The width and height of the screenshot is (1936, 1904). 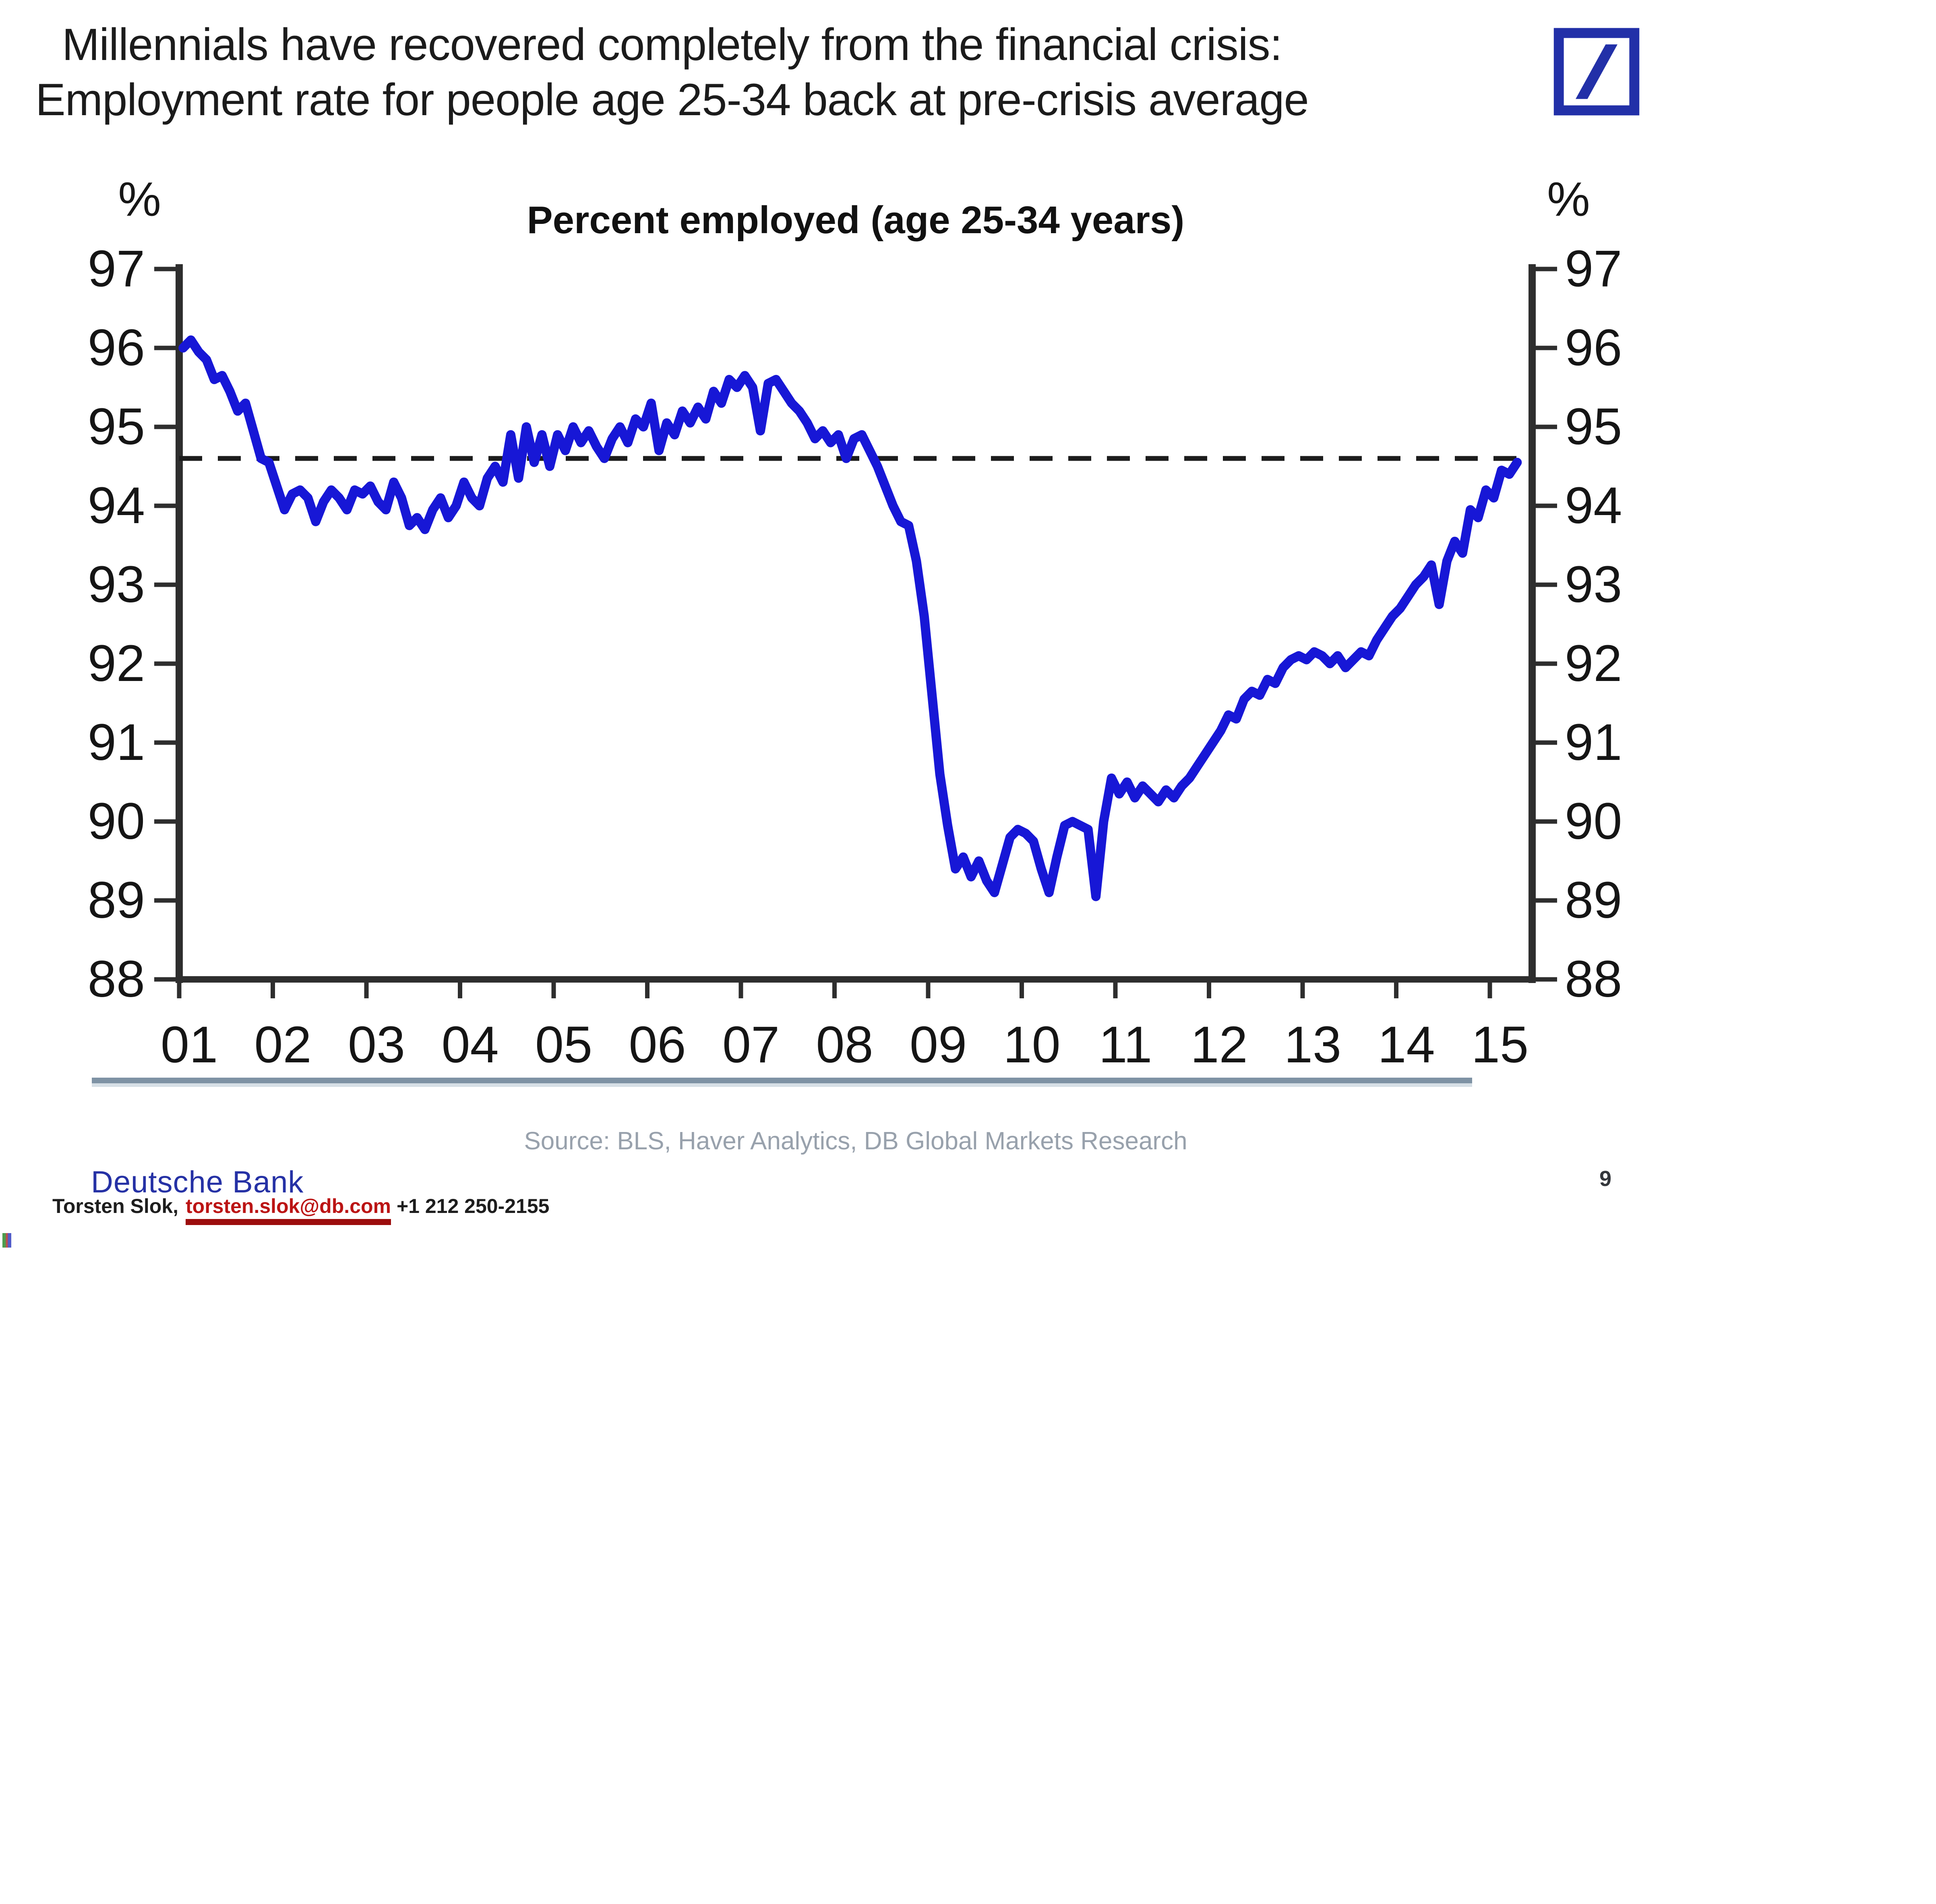 I want to click on page-number: 9, so click(x=1605, y=1179).